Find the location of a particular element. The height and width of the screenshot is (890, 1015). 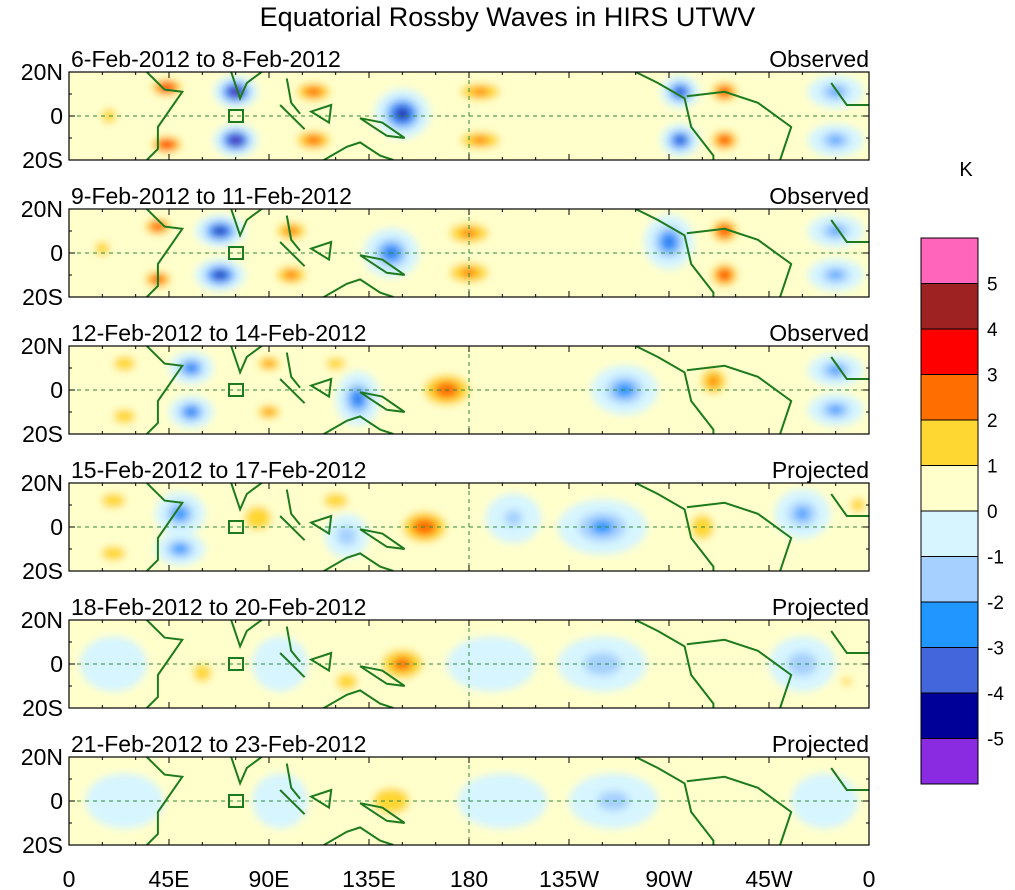

colorbar-label: -5 is located at coordinates (995, 740).